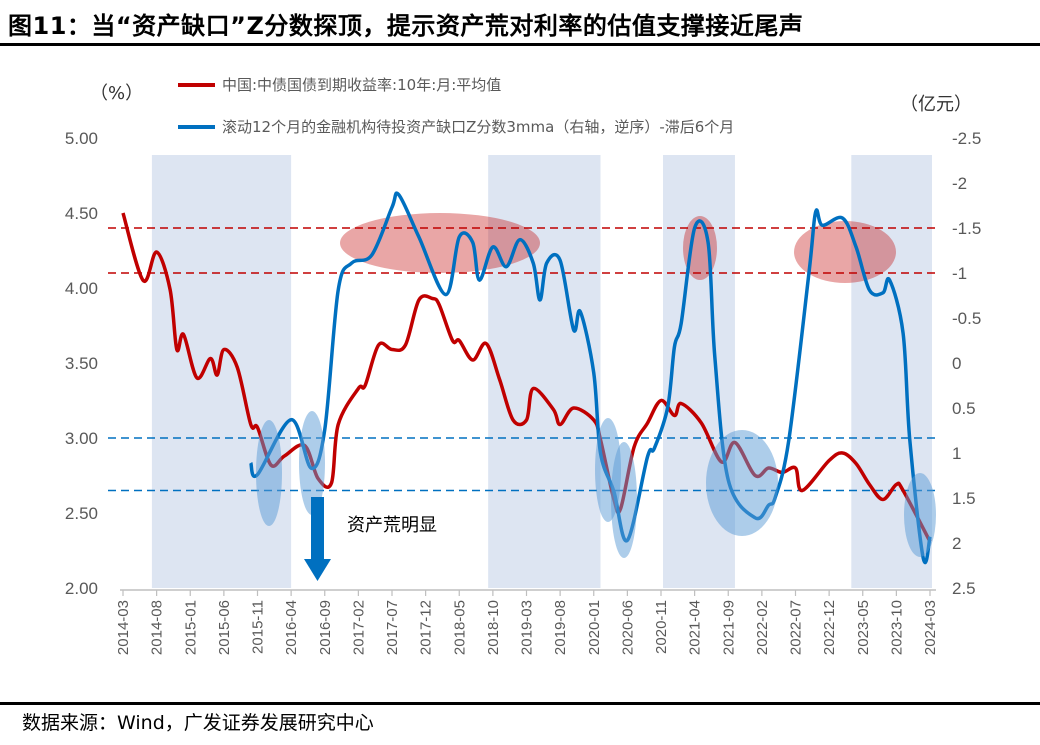 This screenshot has height=745, width=1040. What do you see at coordinates (966, 318) in the screenshot?
I see `right-tick-label: -0.5` at bounding box center [966, 318].